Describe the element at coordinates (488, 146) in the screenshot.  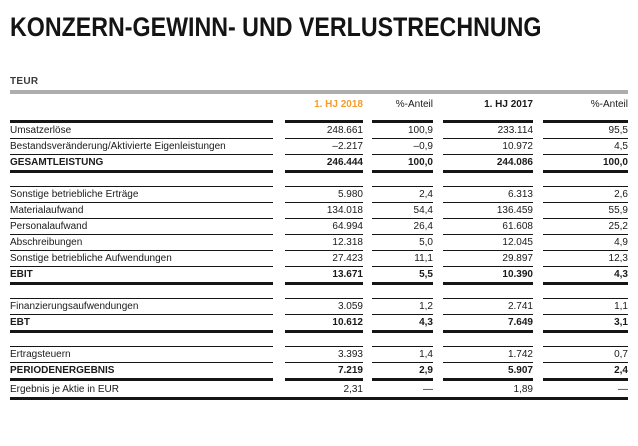
I see `value-cell: 10.972` at that location.